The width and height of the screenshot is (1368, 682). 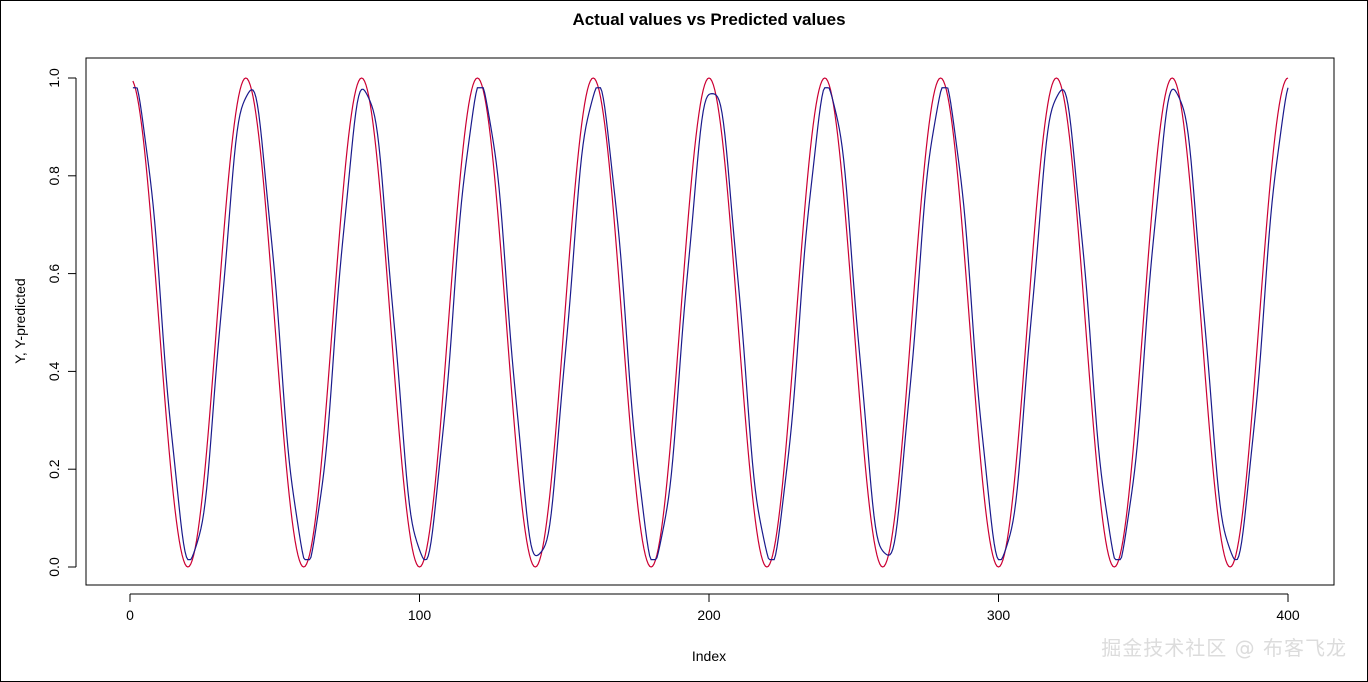 What do you see at coordinates (54, 274) in the screenshot?
I see `y-tick-label: 0.6` at bounding box center [54, 274].